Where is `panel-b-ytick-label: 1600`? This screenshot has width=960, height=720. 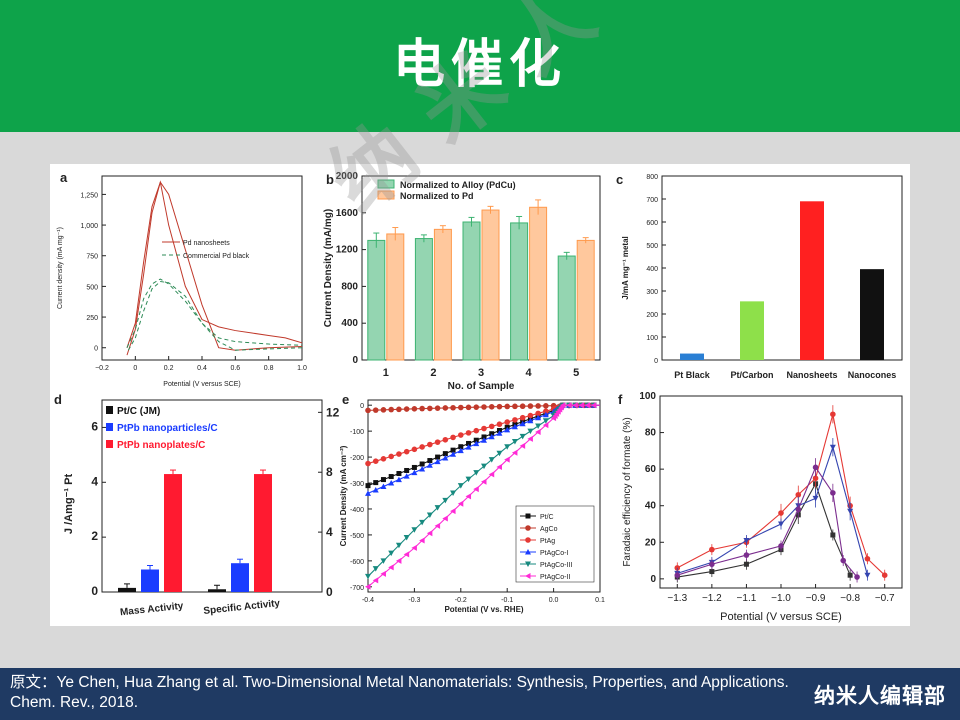 panel-b-ytick-label: 1600 is located at coordinates (347, 213).